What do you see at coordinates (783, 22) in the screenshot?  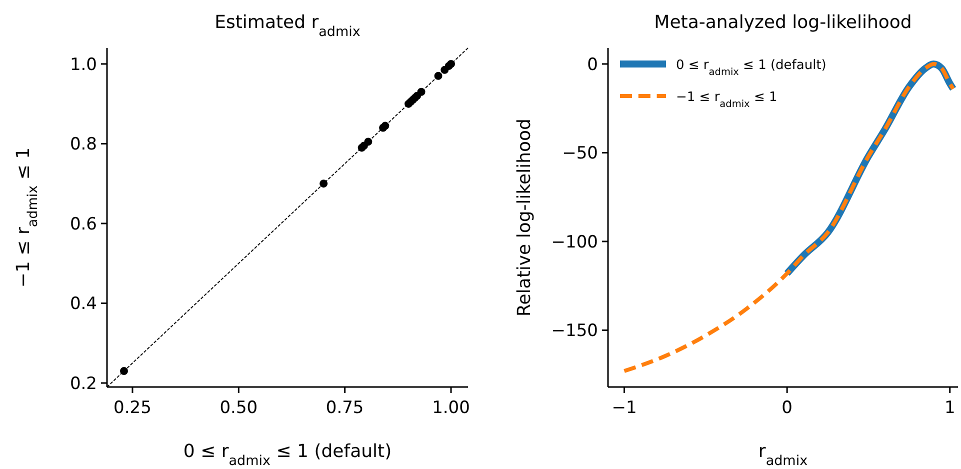 I see `chart-title: Meta-analyzed log-likelihood` at bounding box center [783, 22].